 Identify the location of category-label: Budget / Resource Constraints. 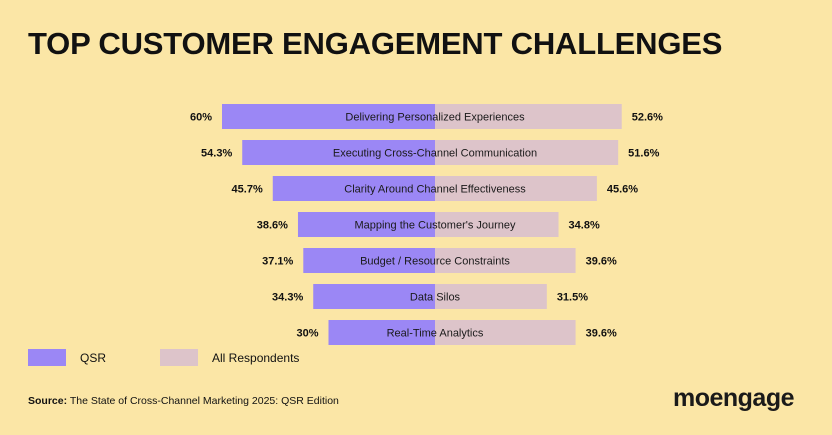
(435, 262).